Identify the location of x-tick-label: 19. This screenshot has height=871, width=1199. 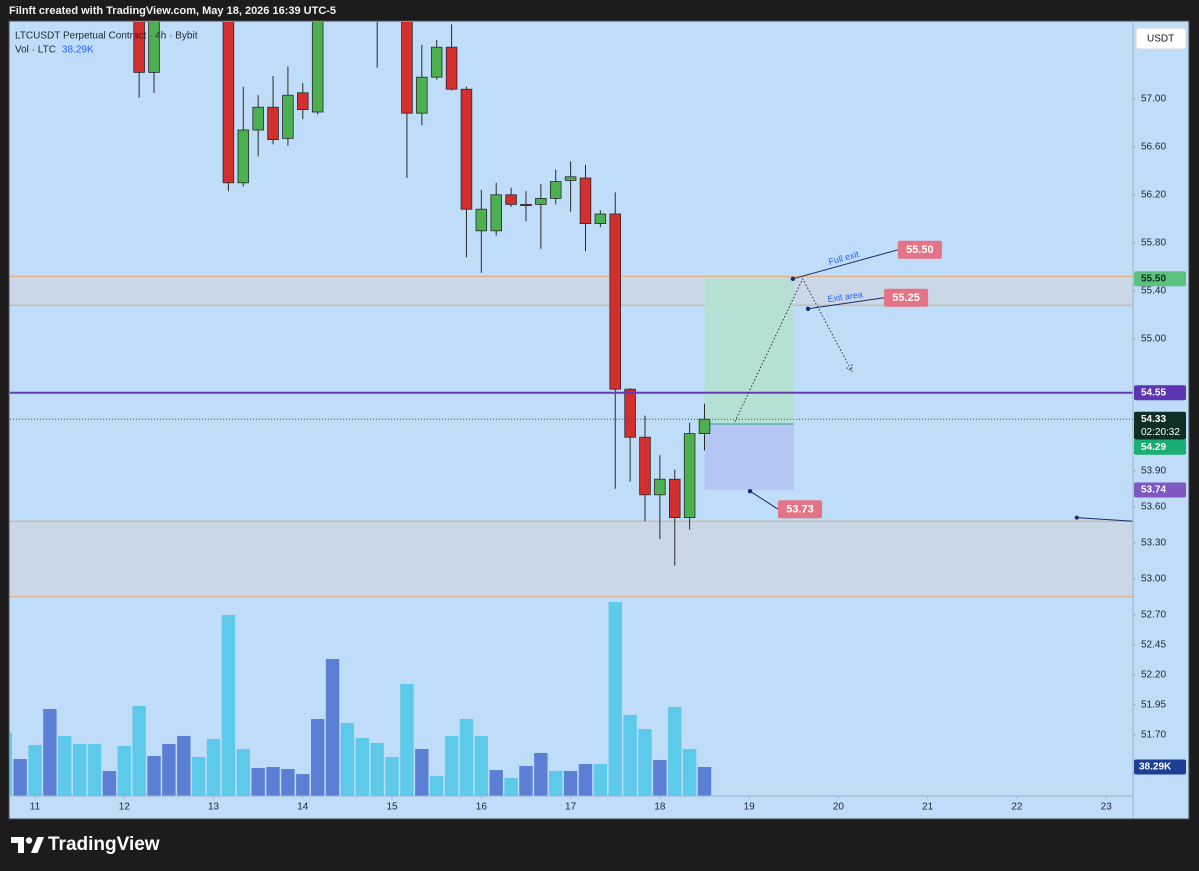
(750, 807).